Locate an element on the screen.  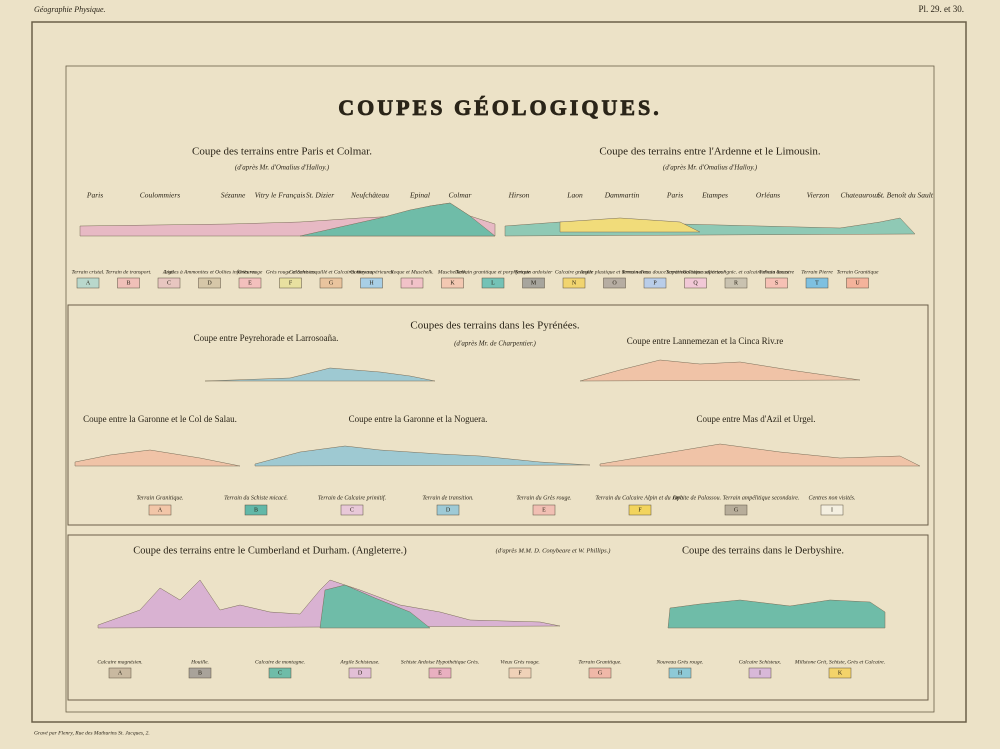
legend-label: Grès rouge is located at coordinates (250, 272).